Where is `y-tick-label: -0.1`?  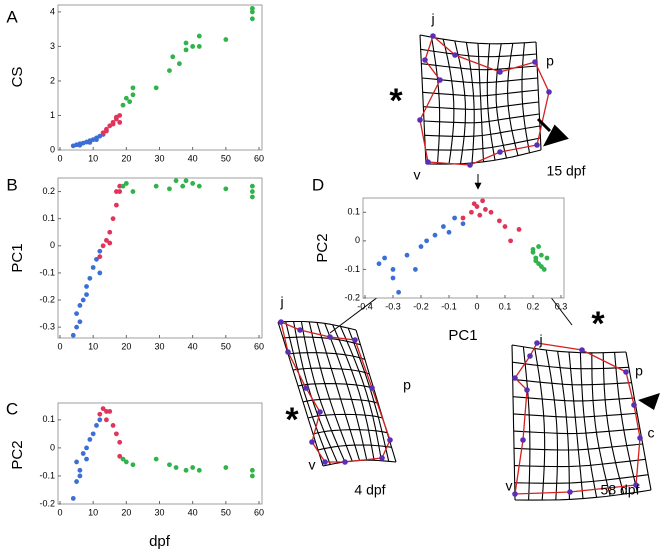
y-tick-label: -0.1 is located at coordinates (352, 269).